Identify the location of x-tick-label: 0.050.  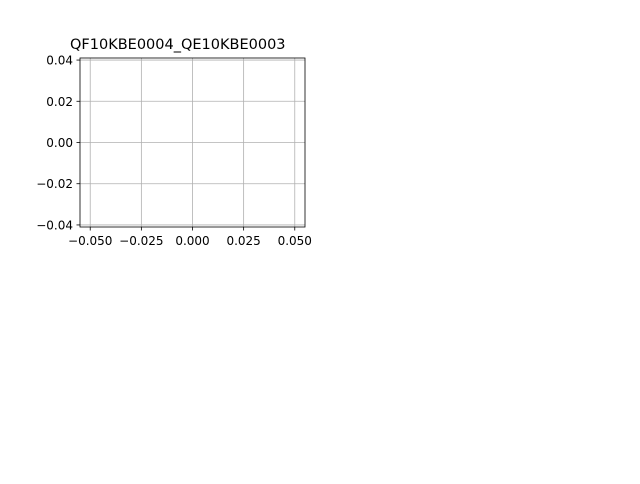
(295, 241).